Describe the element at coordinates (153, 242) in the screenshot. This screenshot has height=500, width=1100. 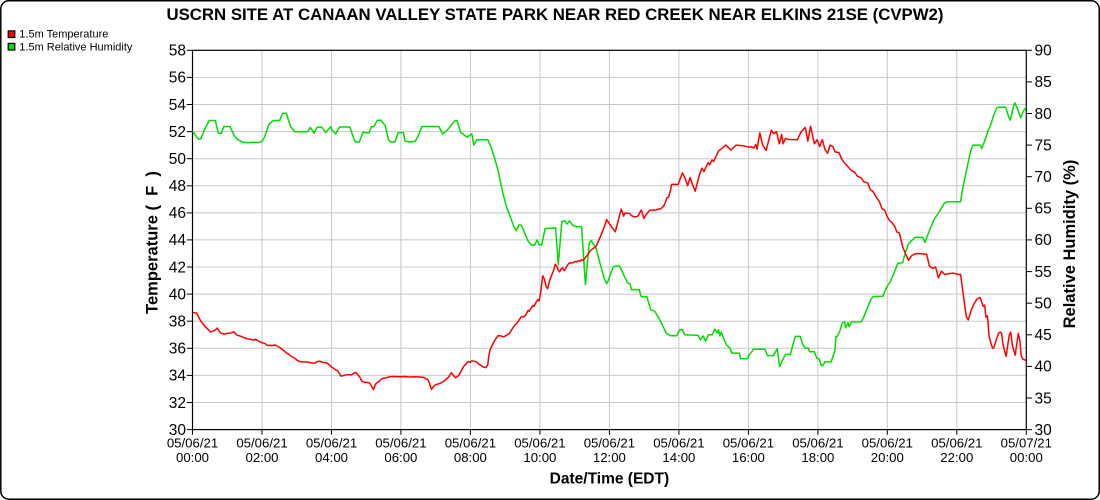
I see `svg-text: Temperature ( F )` at that location.